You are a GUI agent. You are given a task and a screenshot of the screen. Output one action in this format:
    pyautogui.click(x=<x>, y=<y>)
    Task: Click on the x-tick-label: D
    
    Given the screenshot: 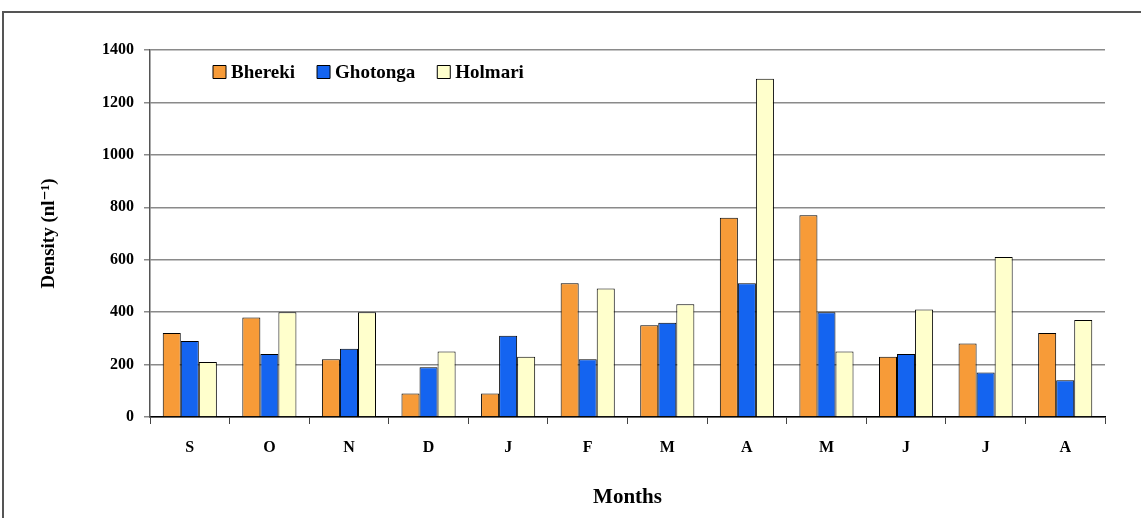 What is the action you would take?
    pyautogui.click(x=428, y=446)
    